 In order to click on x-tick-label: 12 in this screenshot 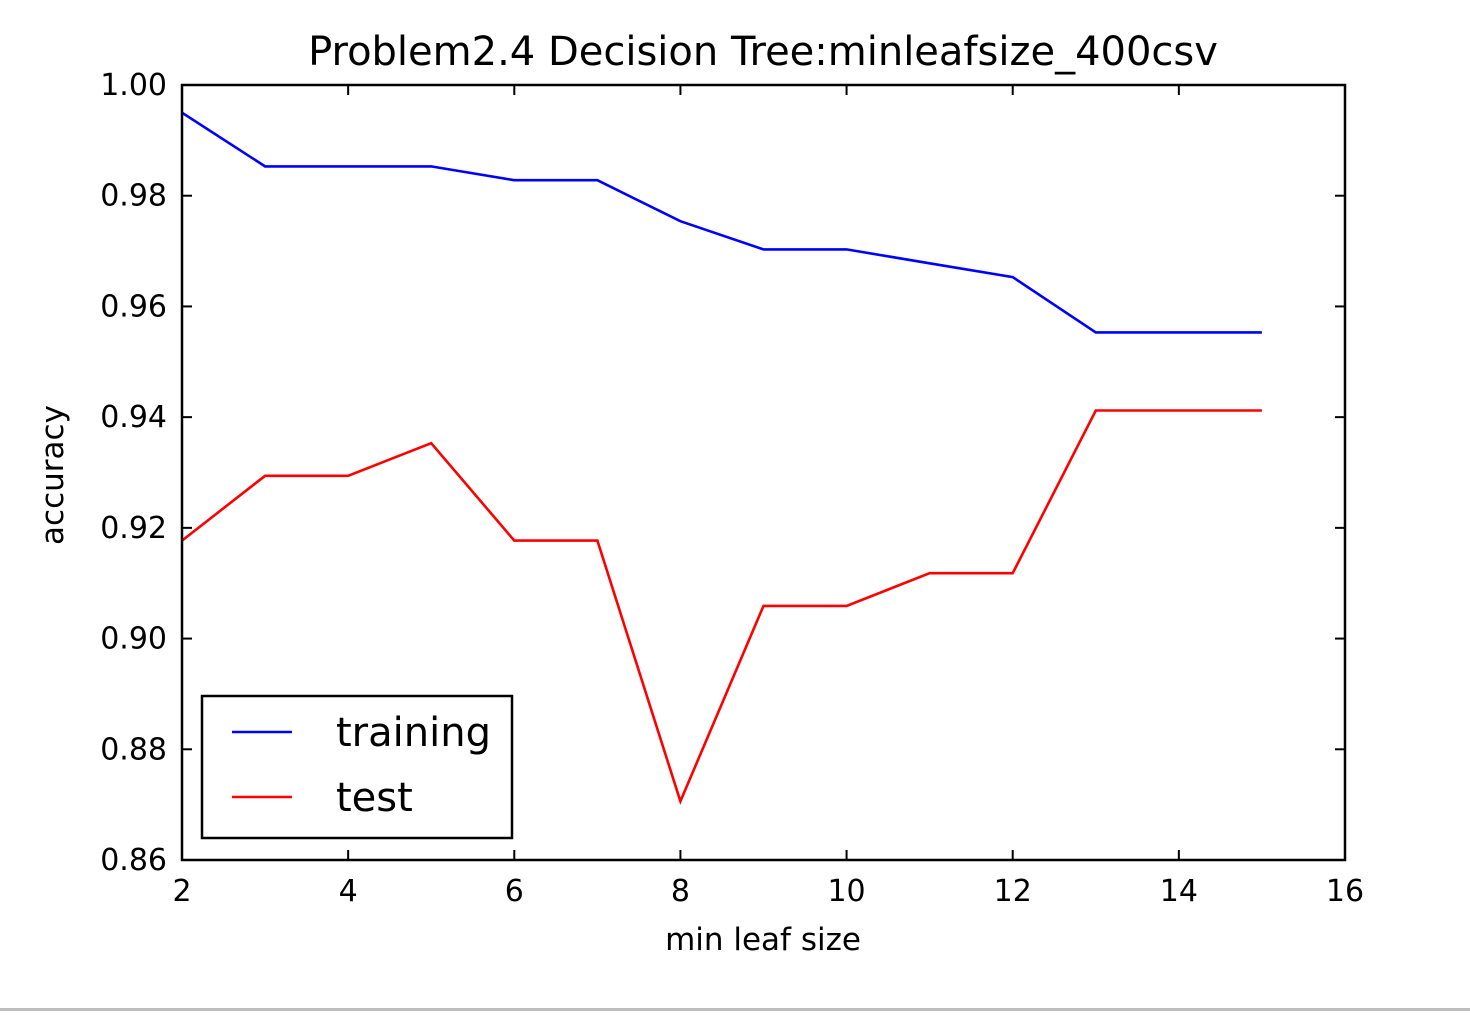, I will do `click(1013, 891)`.